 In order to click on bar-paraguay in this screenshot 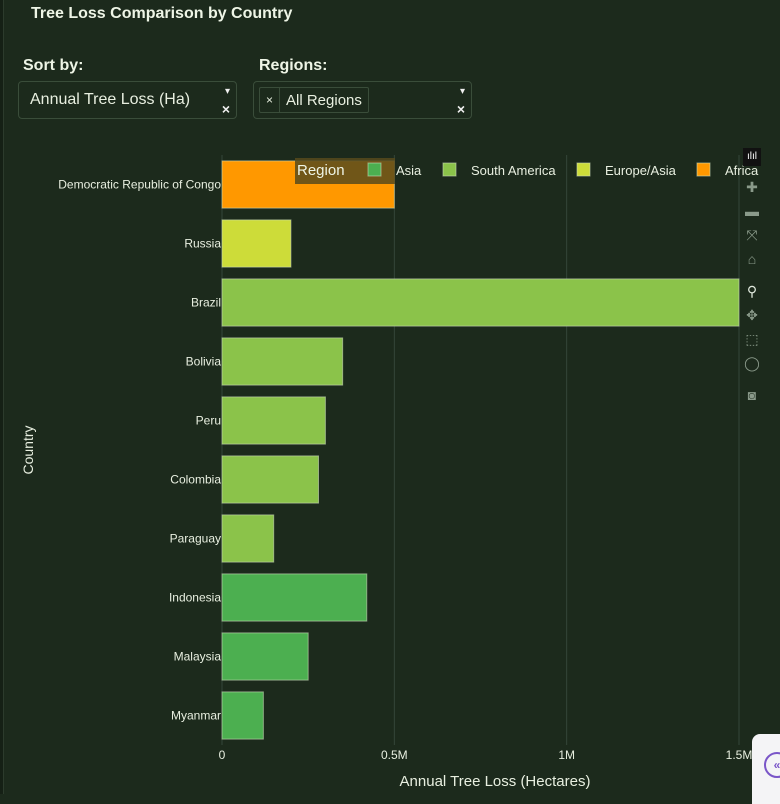, I will do `click(248, 538)`.